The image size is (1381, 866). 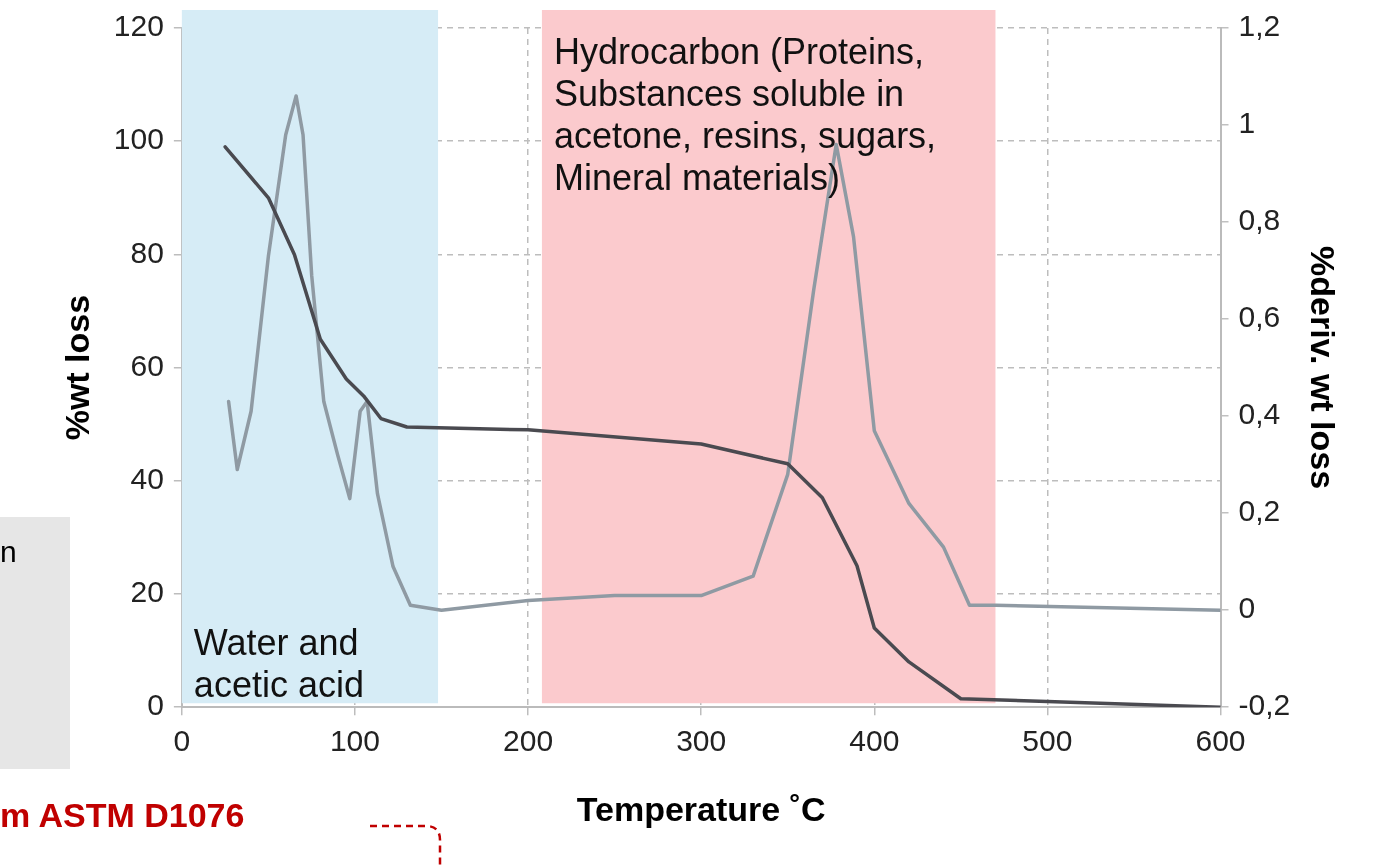 I want to click on y-tick-label: 120, so click(x=138, y=26).